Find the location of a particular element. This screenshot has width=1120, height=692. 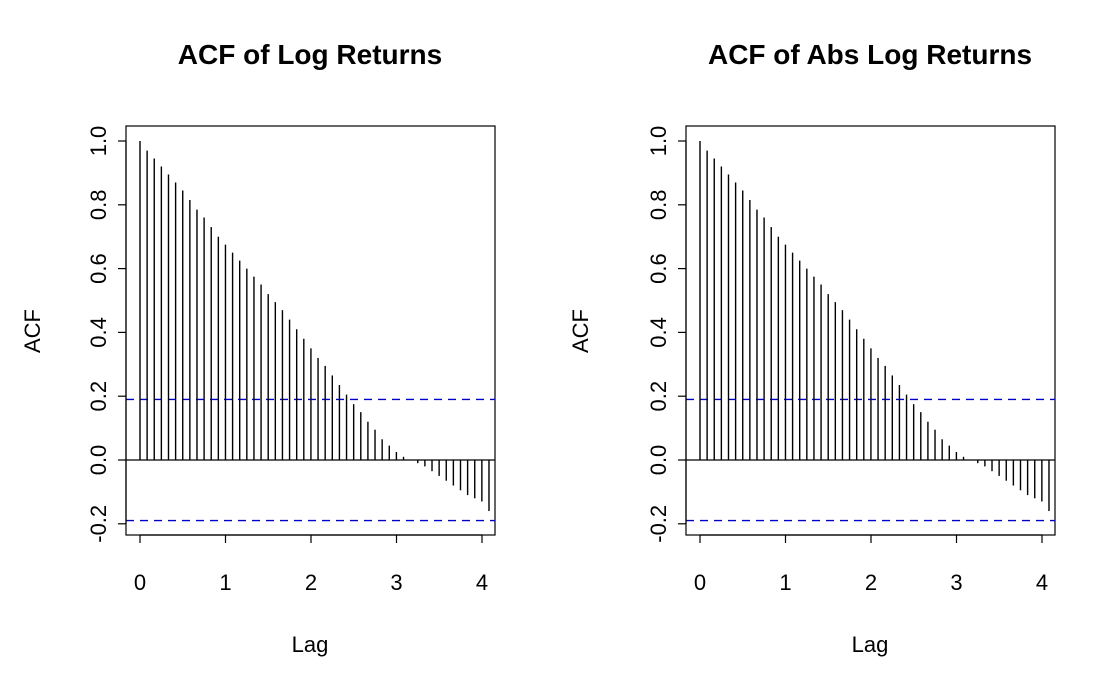

chart-title: ACF of Abs Log Returns is located at coordinates (870, 54).